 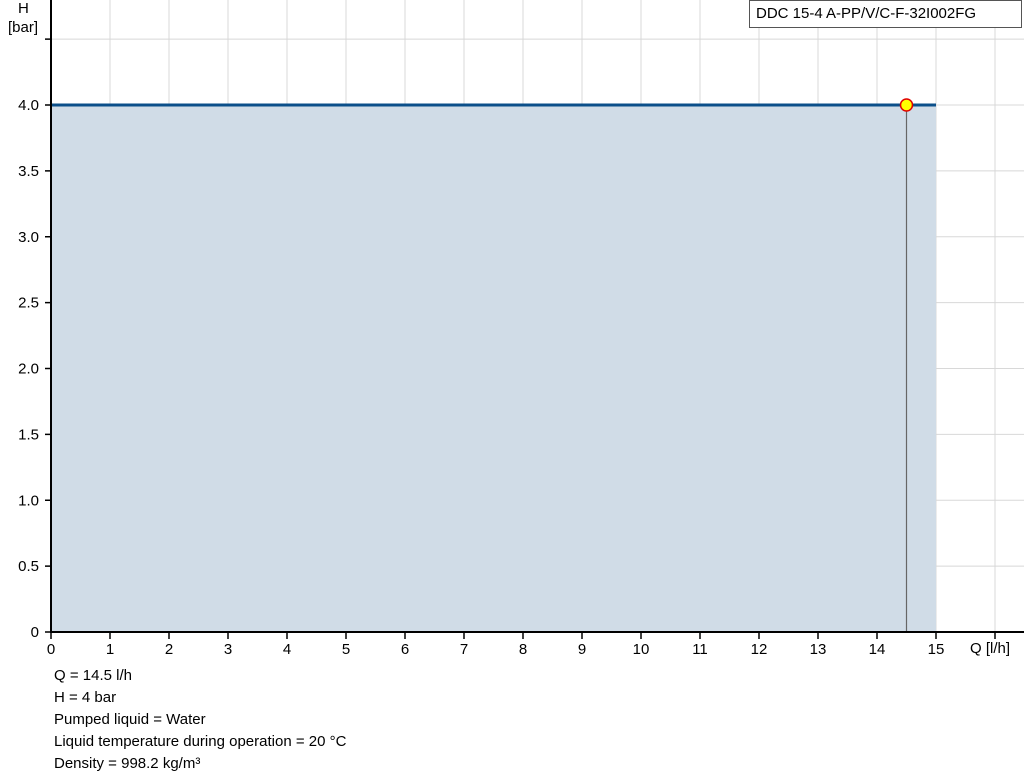 I want to click on x-tick-label: 1, so click(x=110, y=649).